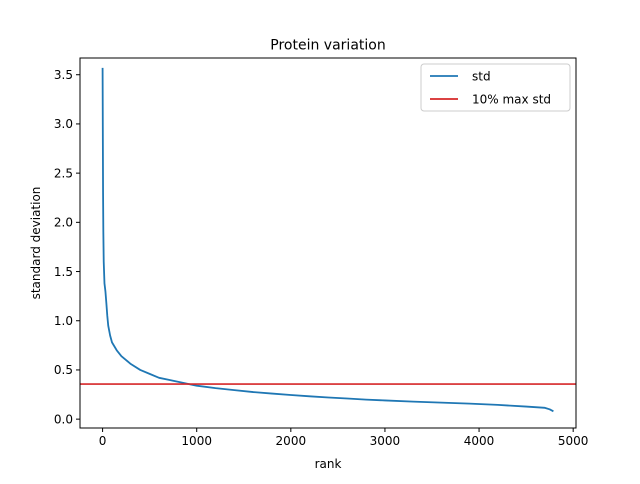 The image size is (640, 484). Describe the element at coordinates (103, 441) in the screenshot. I see `x-tick-label: 0` at that location.